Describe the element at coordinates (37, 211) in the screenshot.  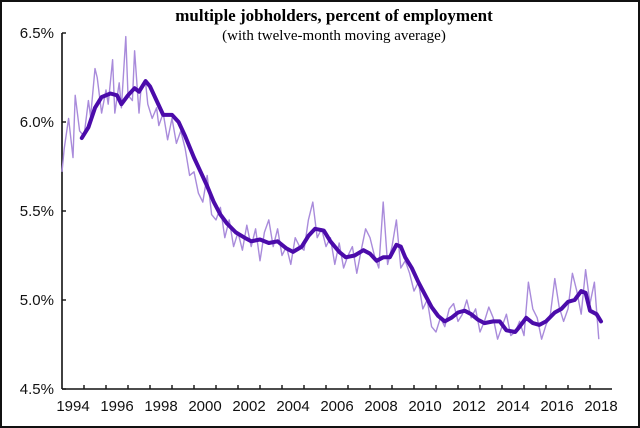
I see `y-tick-label: 5.5%` at that location.